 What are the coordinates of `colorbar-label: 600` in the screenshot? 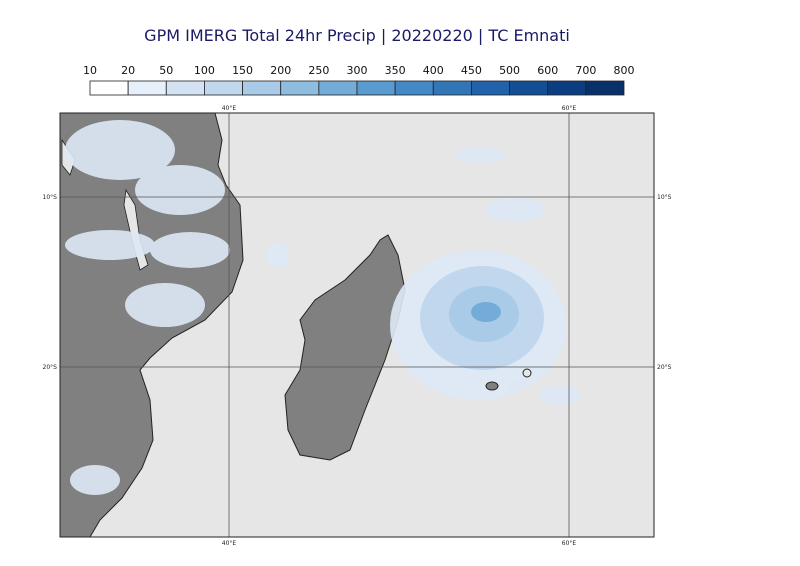 It's located at (547, 70).